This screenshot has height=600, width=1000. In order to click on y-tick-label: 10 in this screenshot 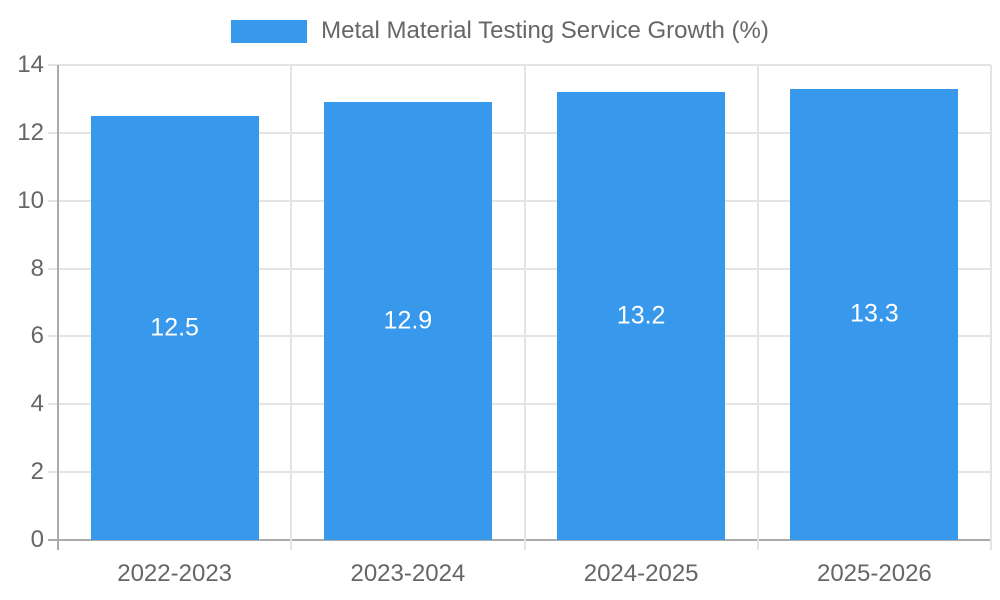, I will do `click(30, 200)`.